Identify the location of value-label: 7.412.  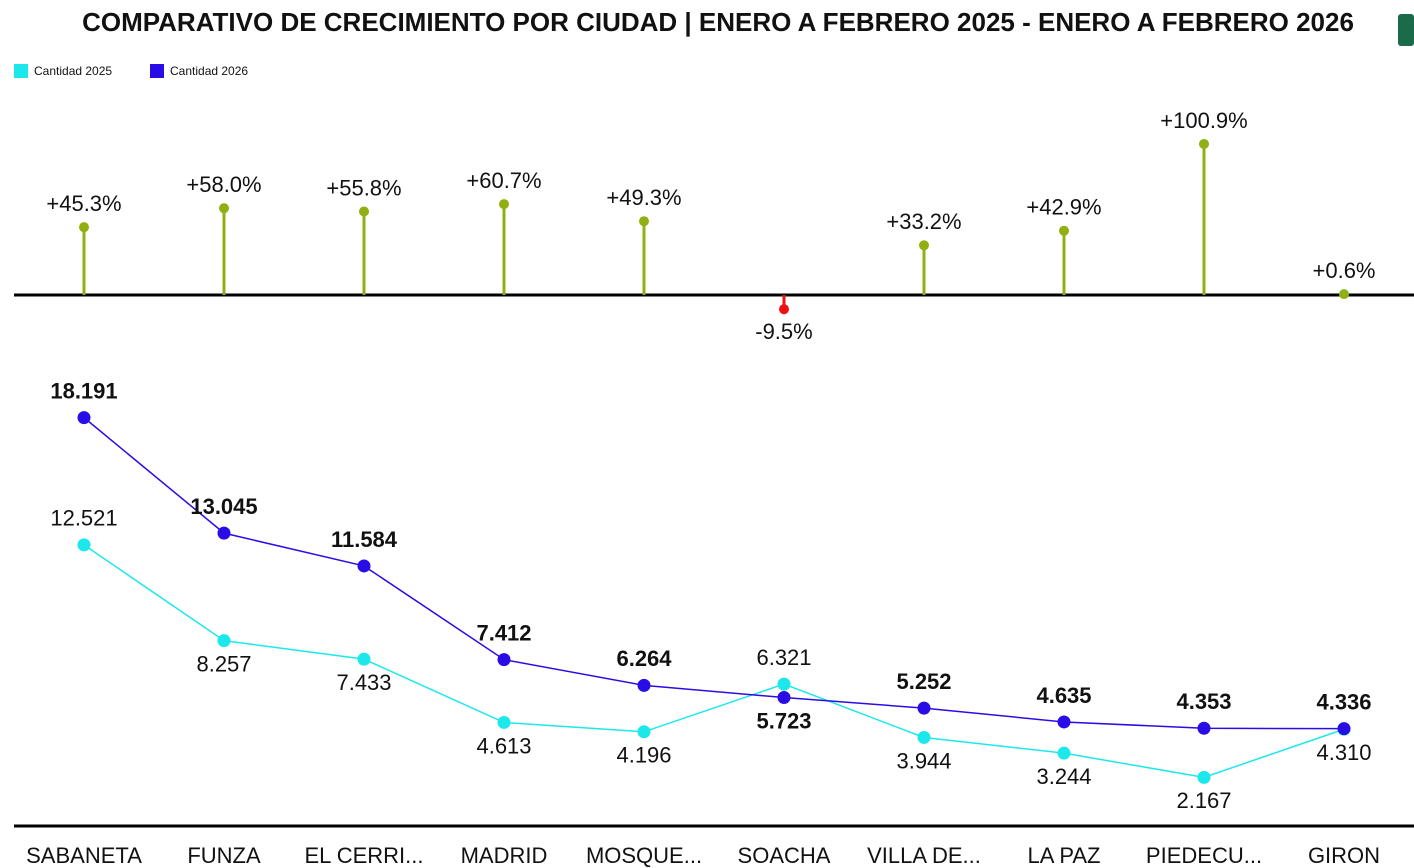
(503, 632).